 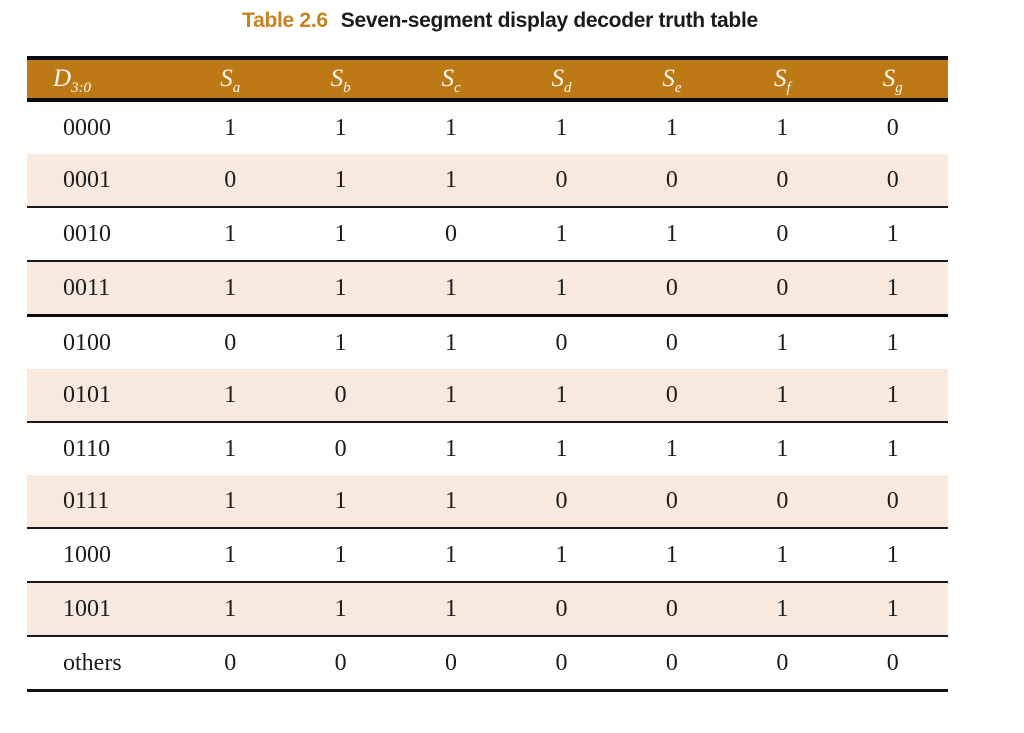 What do you see at coordinates (101, 289) in the screenshot?
I see `input-cell: 0011` at bounding box center [101, 289].